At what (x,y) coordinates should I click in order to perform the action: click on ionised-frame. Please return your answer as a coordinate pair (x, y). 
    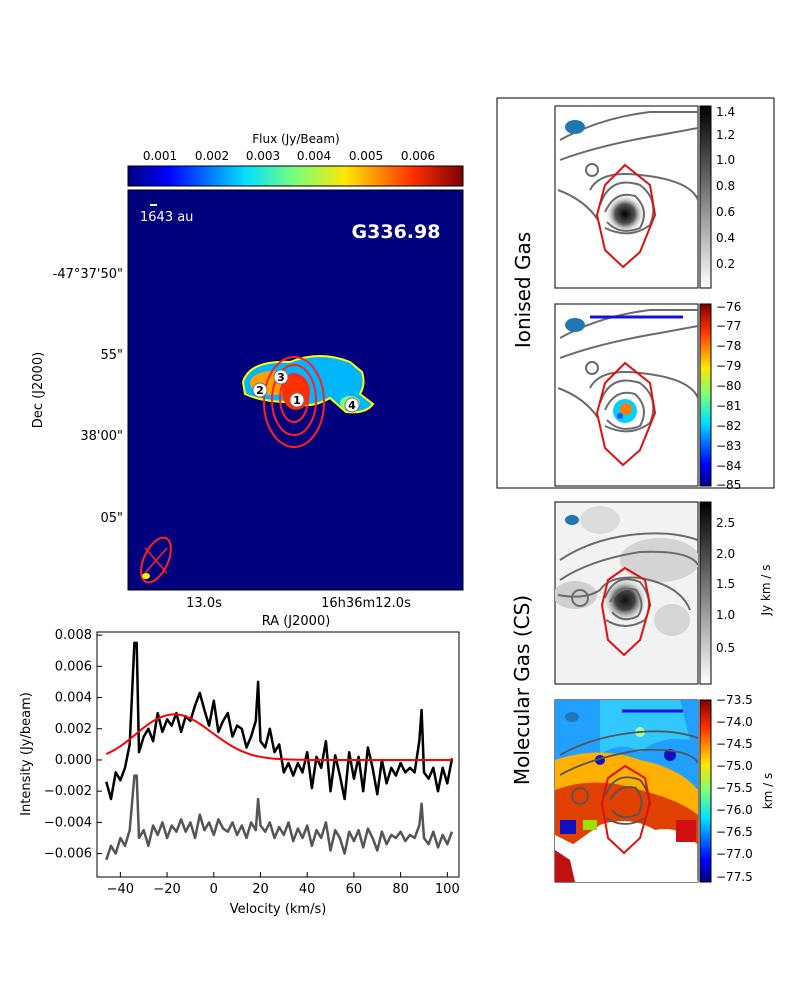
    Looking at the image, I should click on (635, 293).